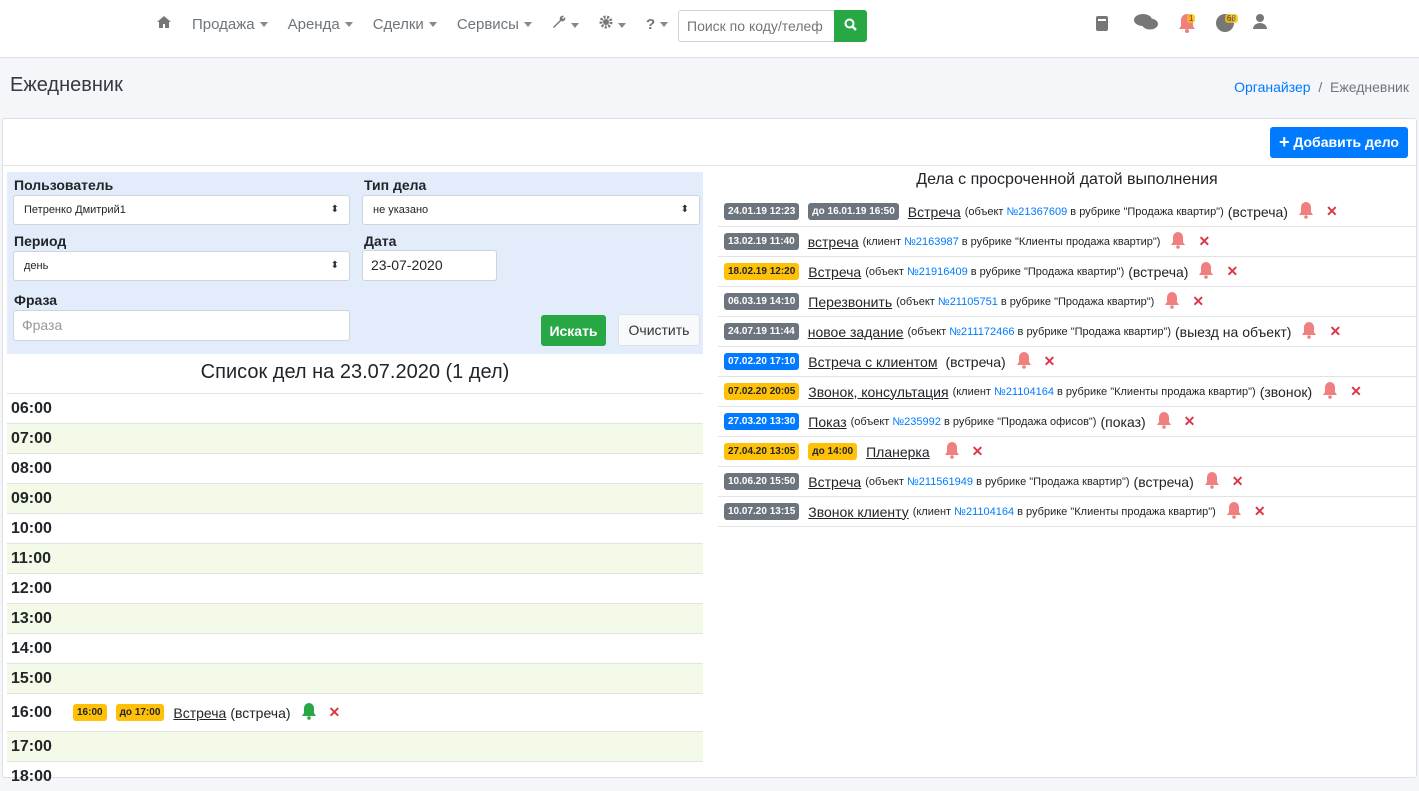  Describe the element at coordinates (355, 438) in the screenshot. I see `hour-row: 07:00` at that location.